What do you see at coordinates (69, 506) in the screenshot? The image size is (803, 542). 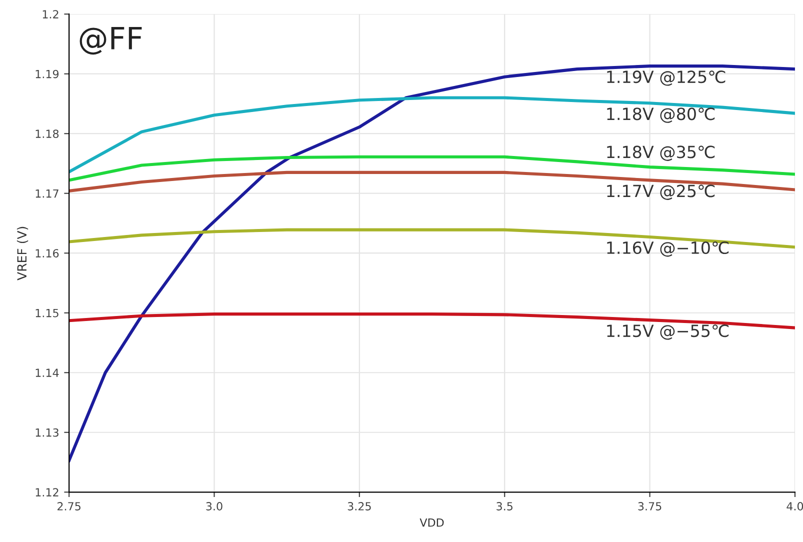 I see `x-tick-label: 2.75` at bounding box center [69, 506].